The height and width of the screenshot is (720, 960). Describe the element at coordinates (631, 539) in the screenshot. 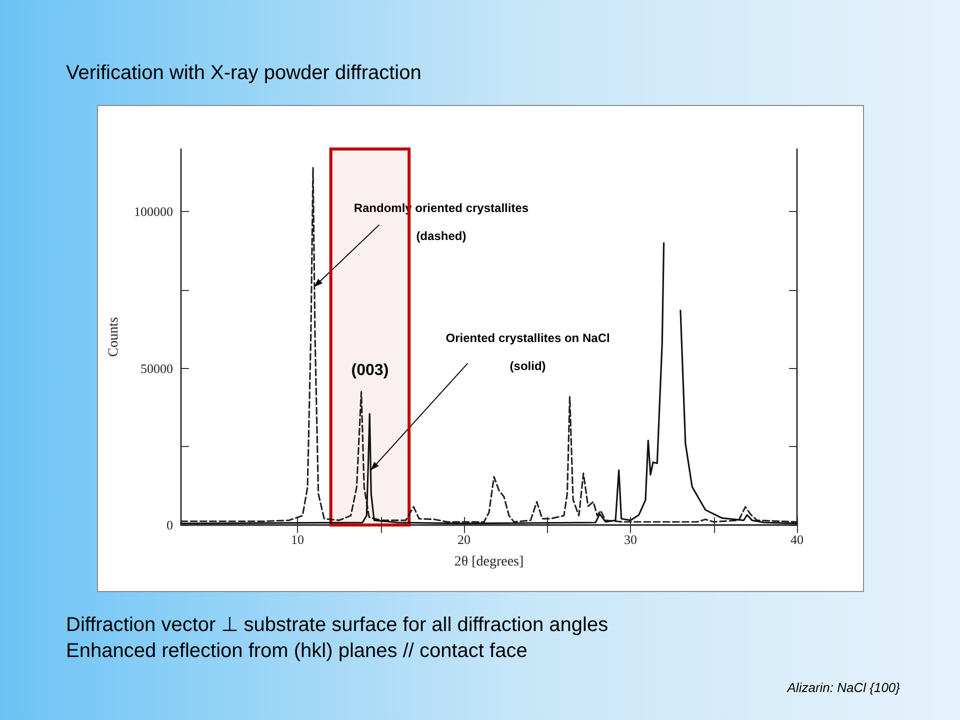

I see `x-tick-label: 30` at that location.